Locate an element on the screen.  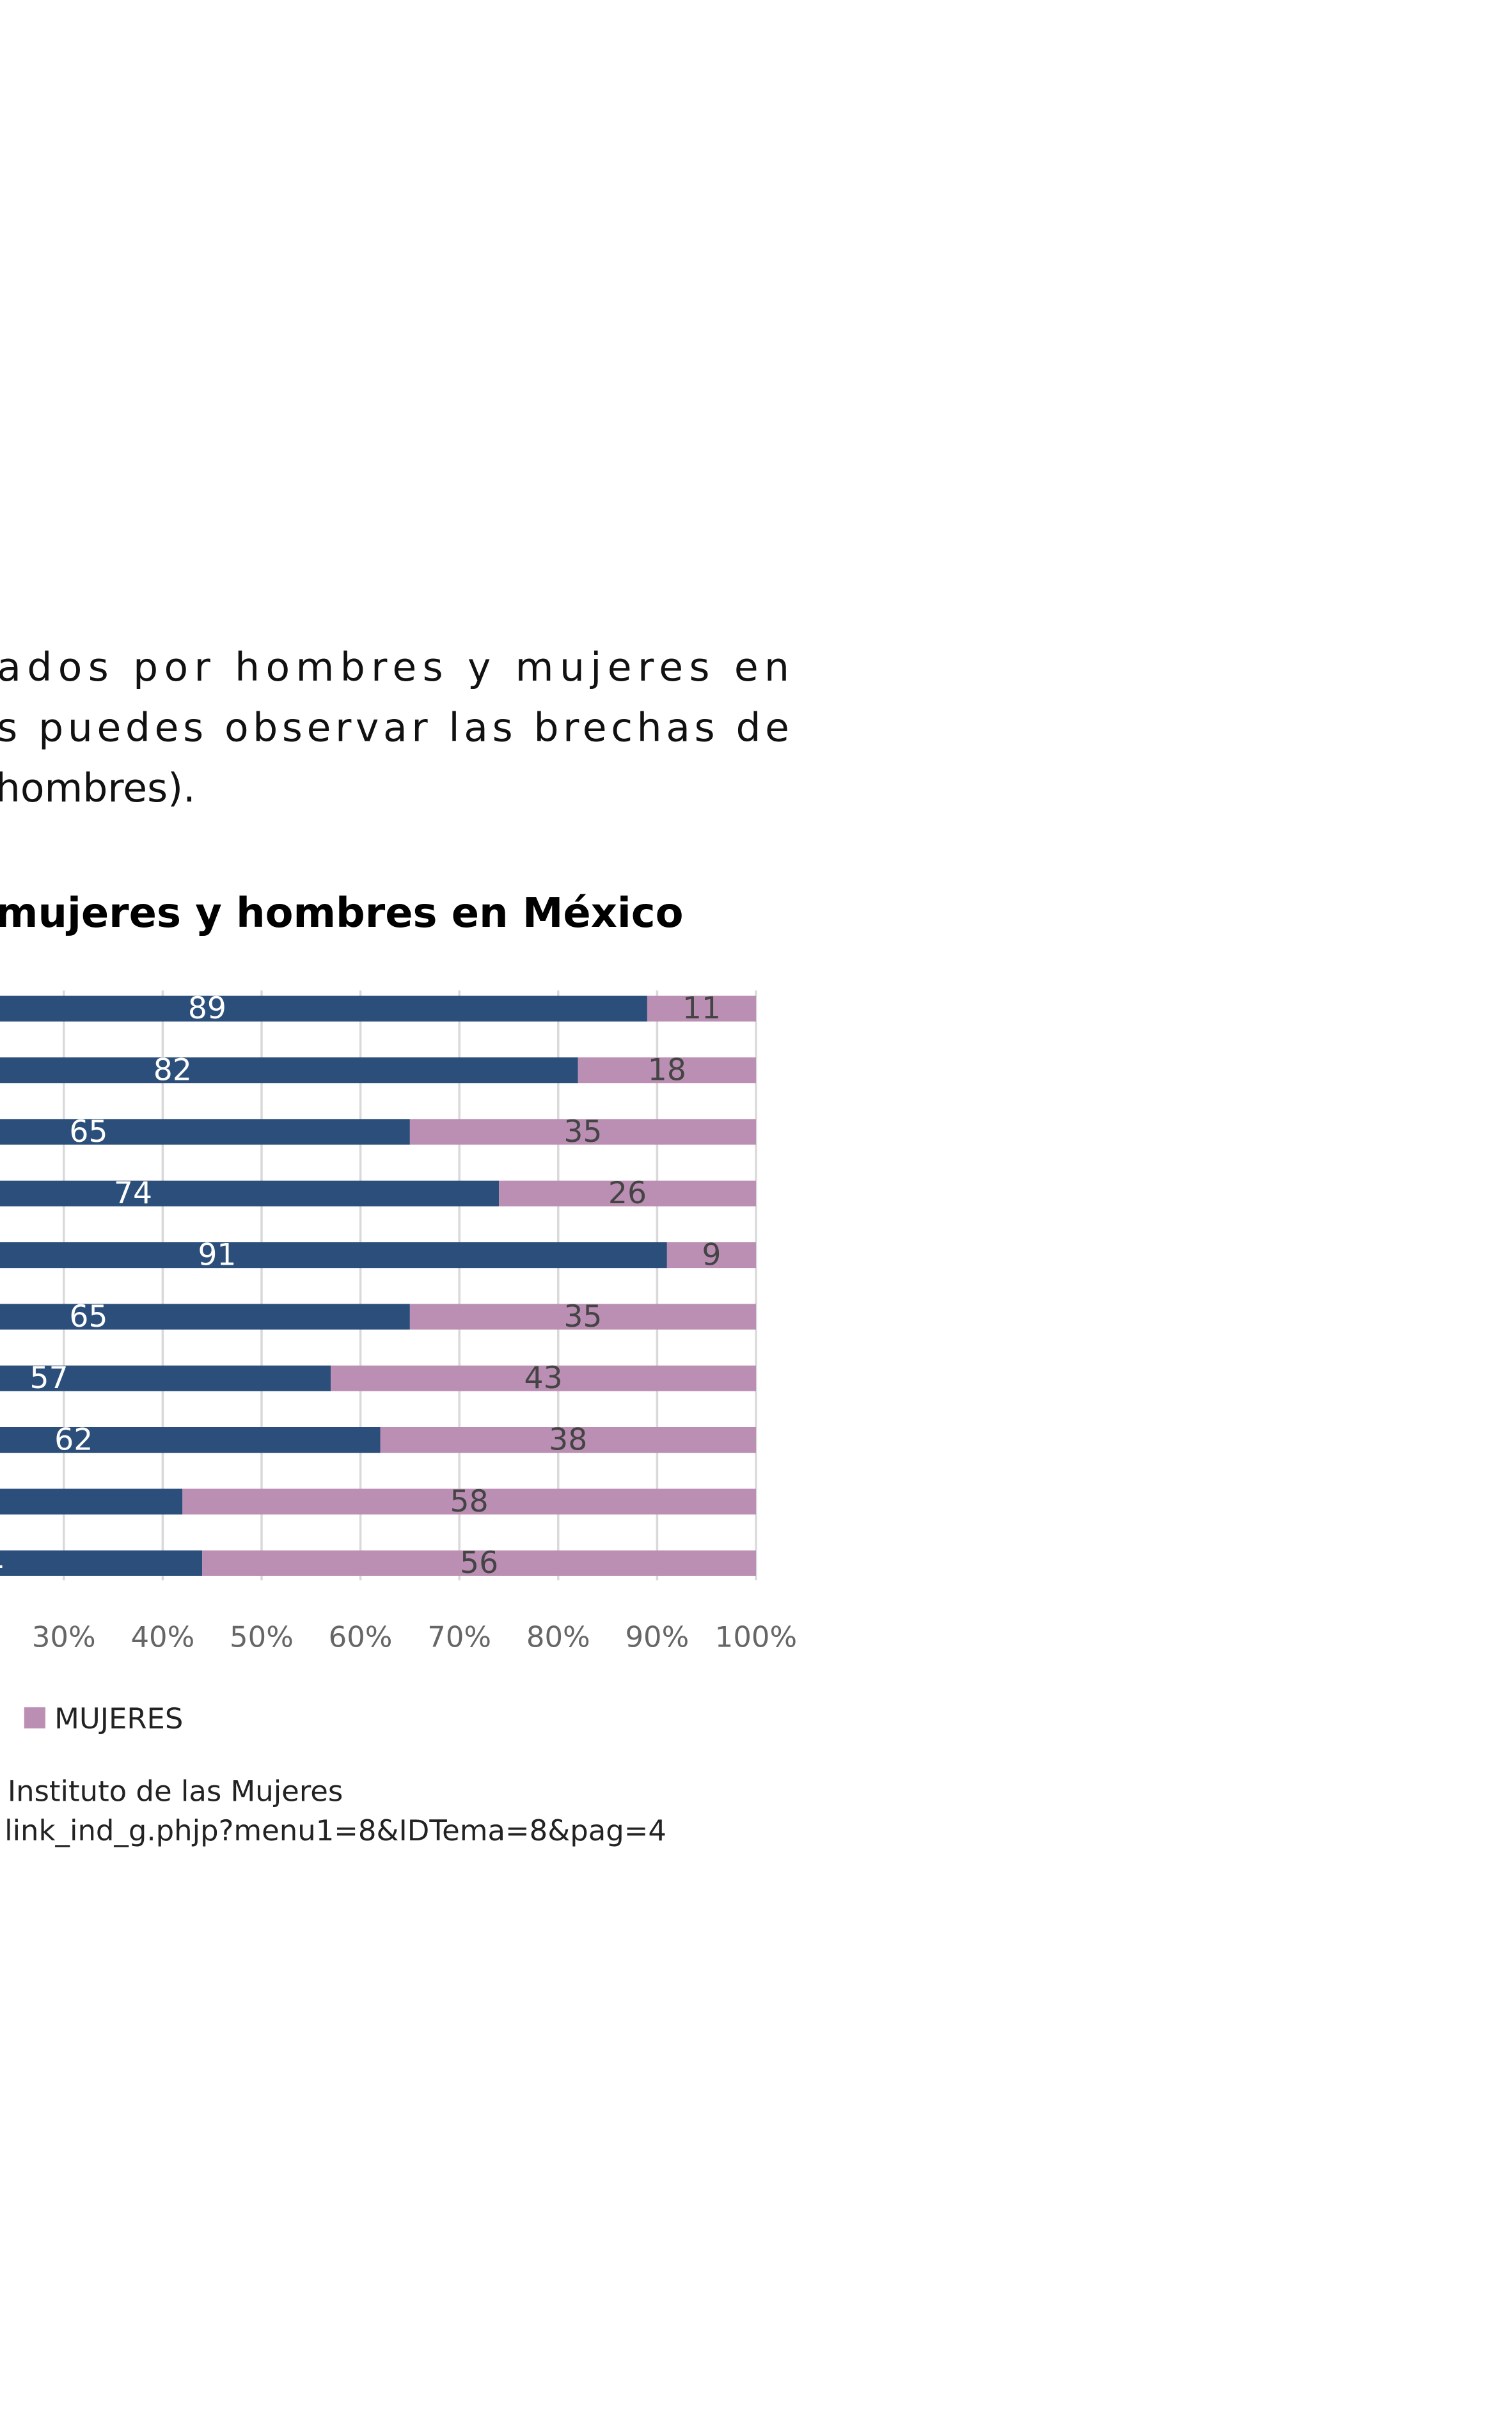
legend-label: MUJERES is located at coordinates (118, 1718).